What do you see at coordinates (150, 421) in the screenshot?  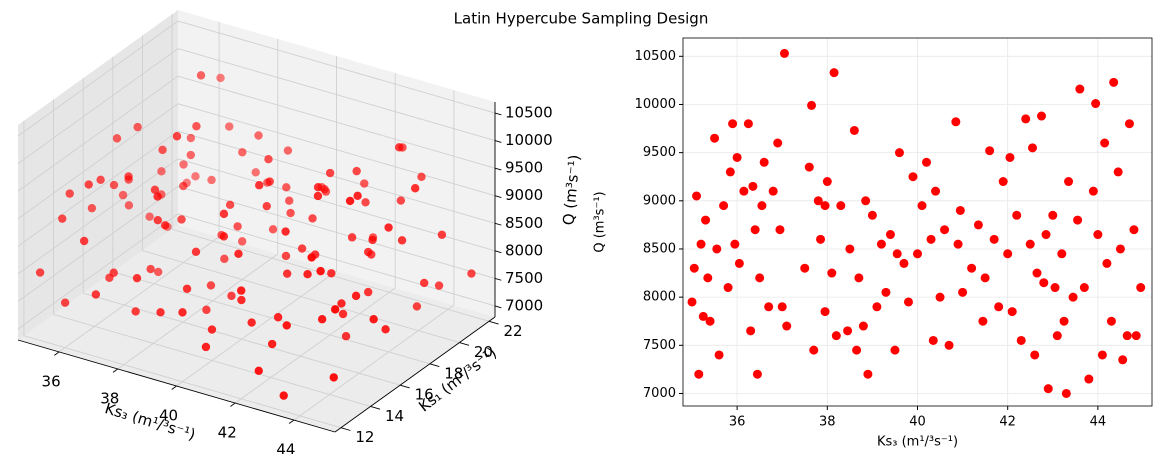 I see `x-axis-label: Ks₃ (m¹/³s⁻¹)` at bounding box center [150, 421].